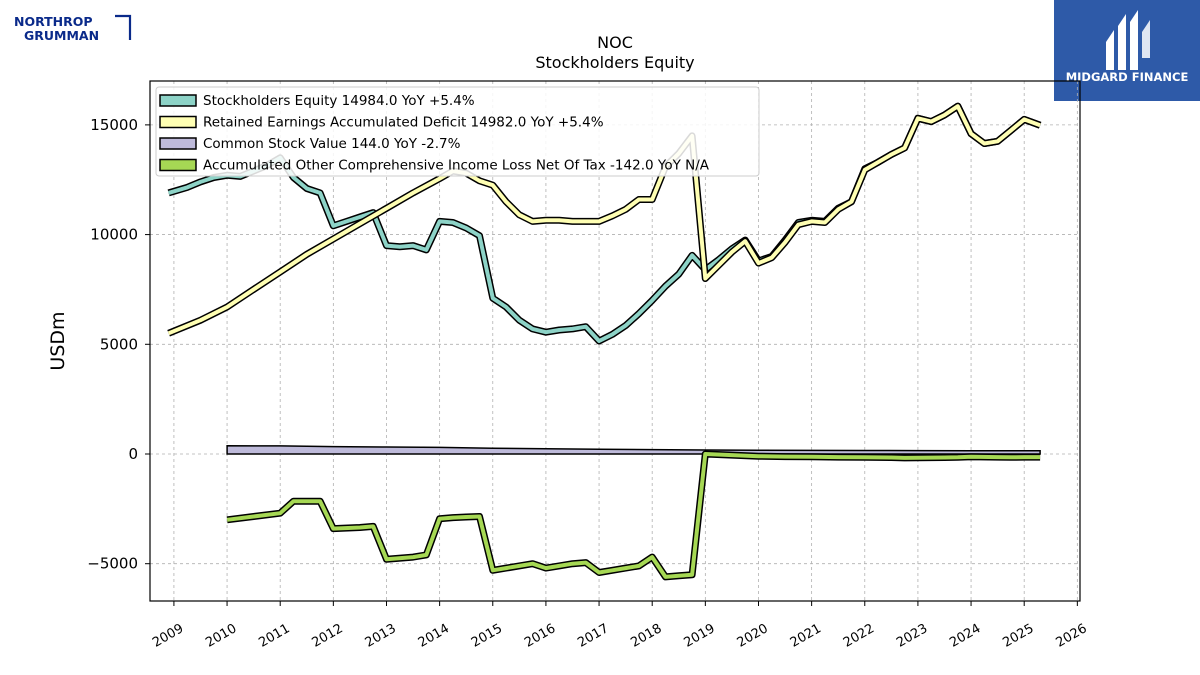  Describe the element at coordinates (487, 636) in the screenshot. I see `x-tick-label: 2015` at that location.